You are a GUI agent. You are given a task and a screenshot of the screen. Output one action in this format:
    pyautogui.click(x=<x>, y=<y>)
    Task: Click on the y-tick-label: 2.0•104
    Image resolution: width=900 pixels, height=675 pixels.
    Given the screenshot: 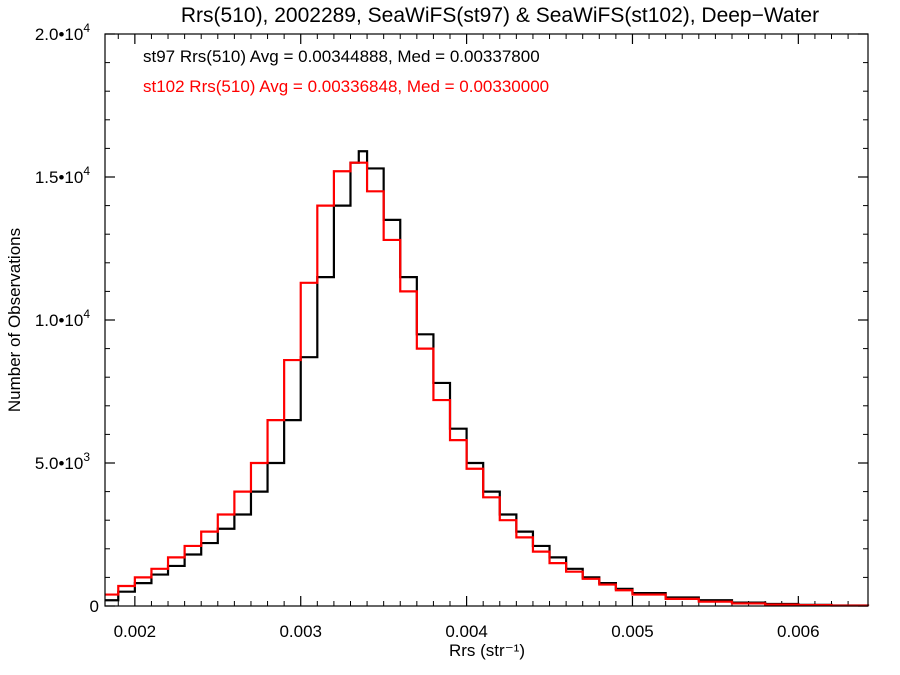 What is the action you would take?
    pyautogui.click(x=63, y=32)
    